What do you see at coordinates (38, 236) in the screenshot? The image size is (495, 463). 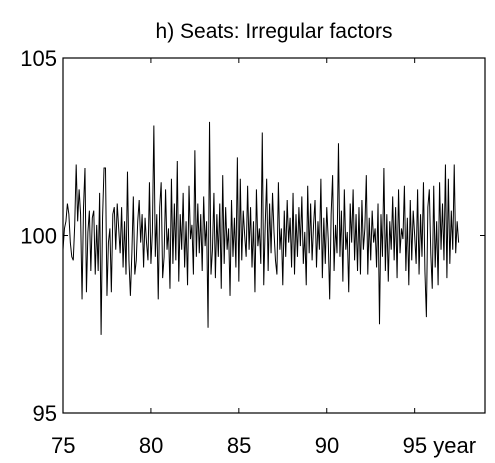 I see `y-tick-label: 100` at bounding box center [38, 236].